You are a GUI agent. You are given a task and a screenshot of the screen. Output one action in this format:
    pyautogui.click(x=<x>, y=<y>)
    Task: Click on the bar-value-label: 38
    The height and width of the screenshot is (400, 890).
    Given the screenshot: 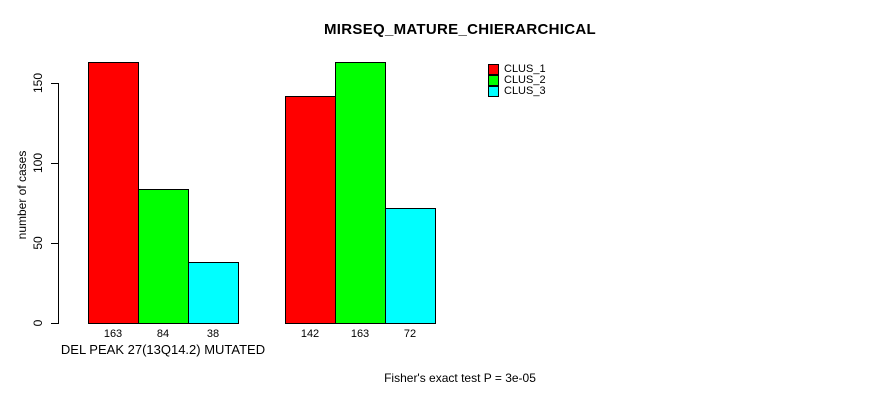 What is the action you would take?
    pyautogui.click(x=213, y=334)
    